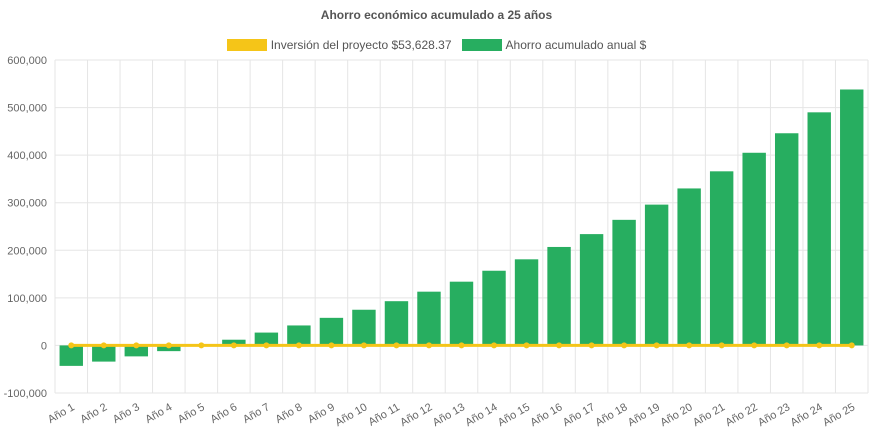 The height and width of the screenshot is (436, 873). What do you see at coordinates (436, 15) in the screenshot?
I see `chart-title: Ahorro económico acumulado a 25 años` at bounding box center [436, 15].